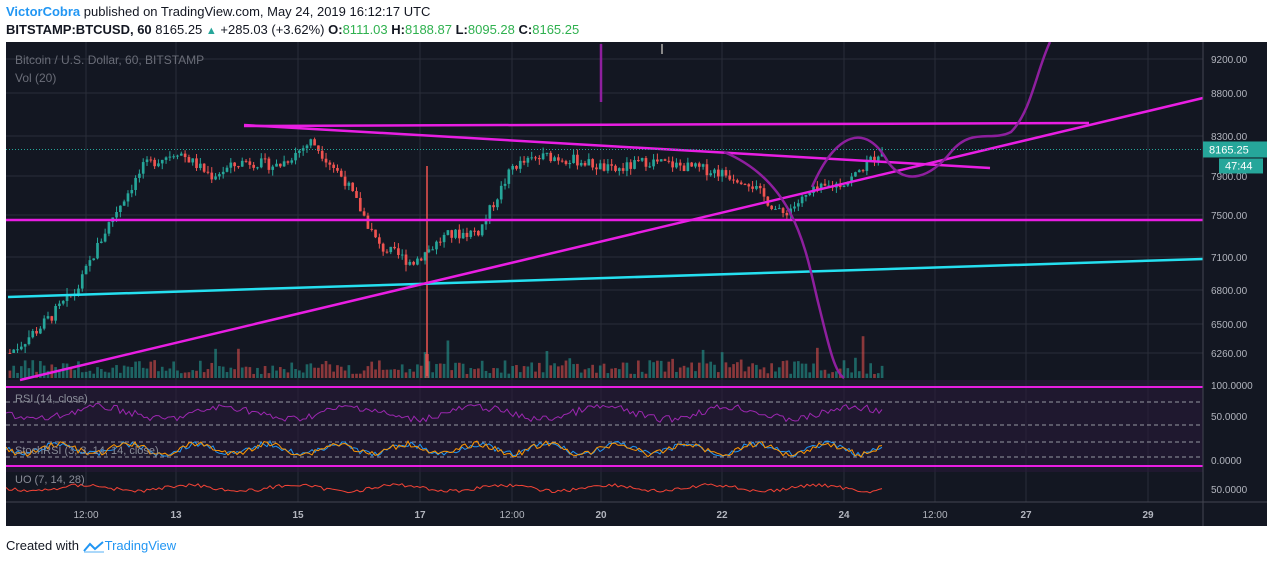  What do you see at coordinates (179, 29) in the screenshot?
I see `last-price: 8165.25` at bounding box center [179, 29].